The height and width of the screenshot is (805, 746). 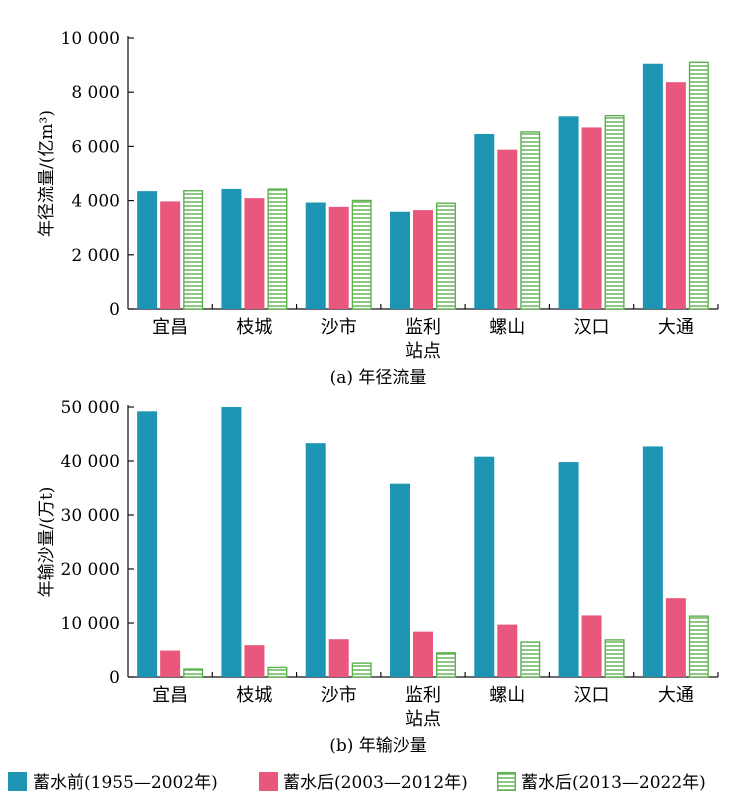 What do you see at coordinates (378, 378) in the screenshot?
I see `chart-caption: (a) 年径流量` at bounding box center [378, 378].